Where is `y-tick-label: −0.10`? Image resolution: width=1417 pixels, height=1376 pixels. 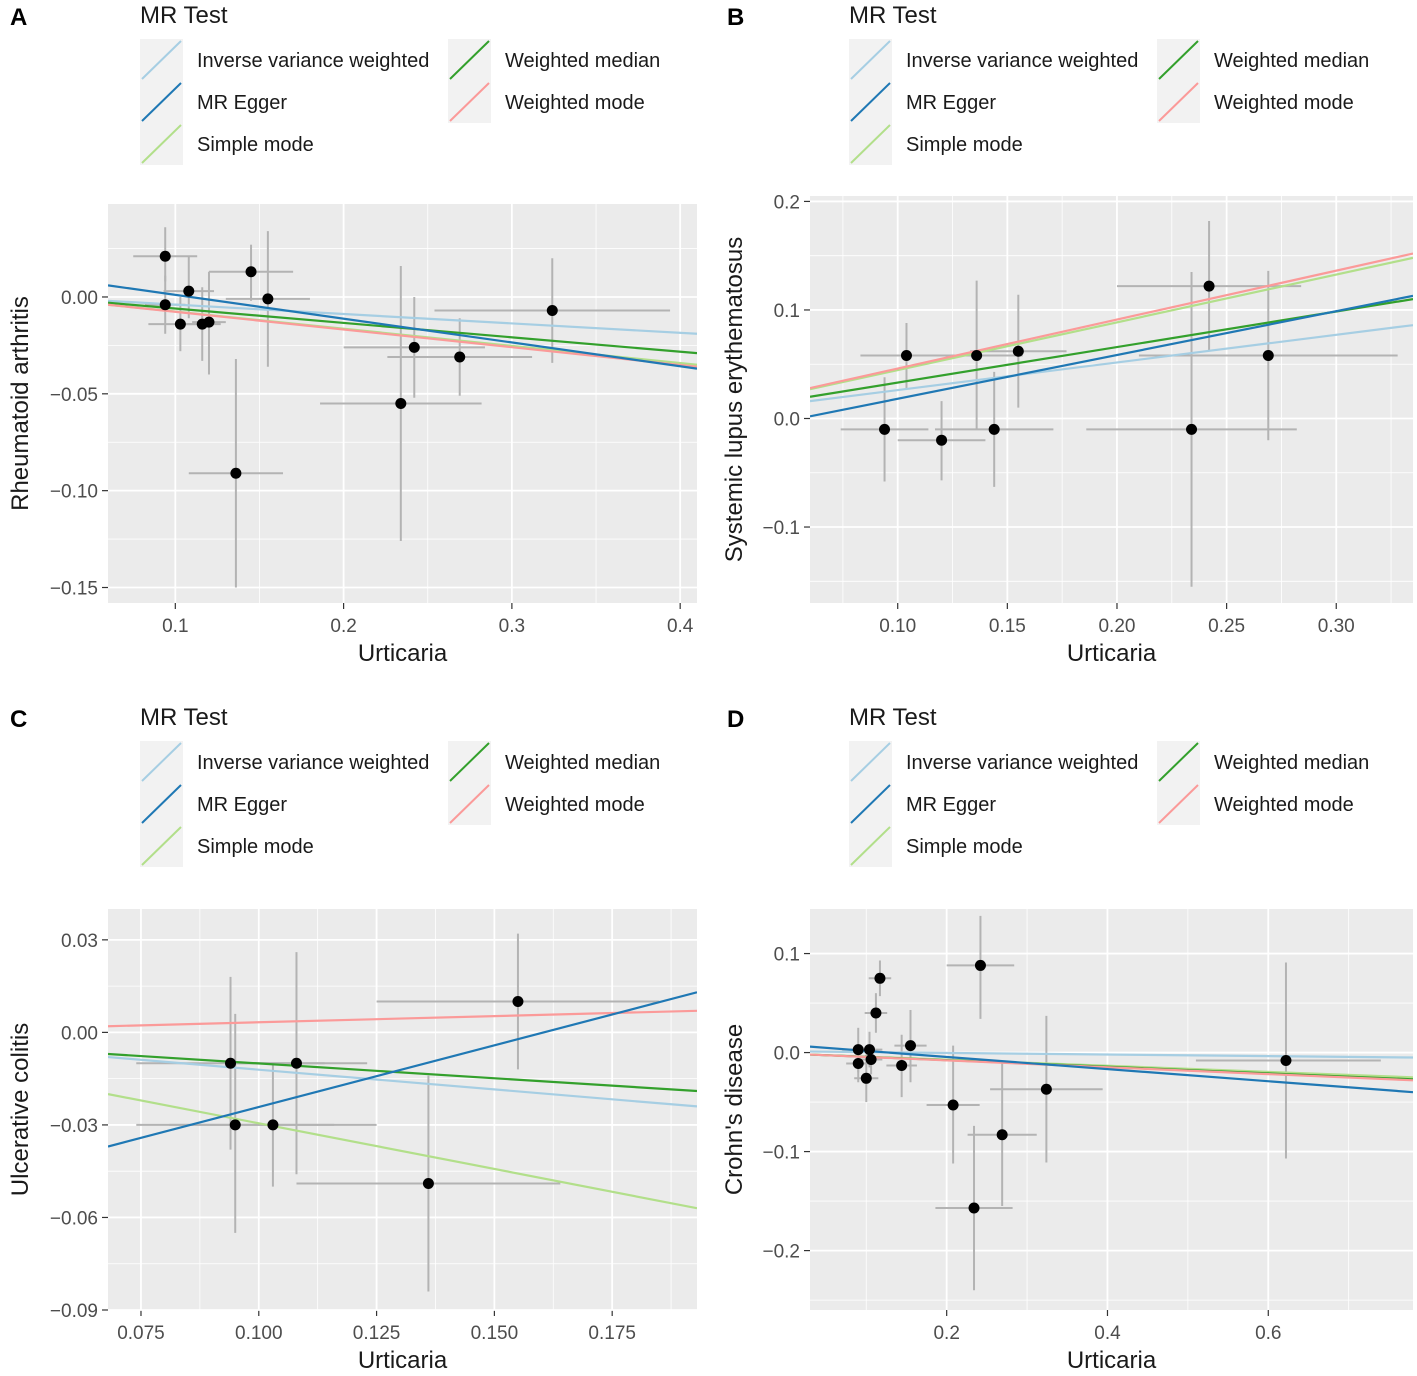
y-tick-label: −0.10 is located at coordinates (74, 492).